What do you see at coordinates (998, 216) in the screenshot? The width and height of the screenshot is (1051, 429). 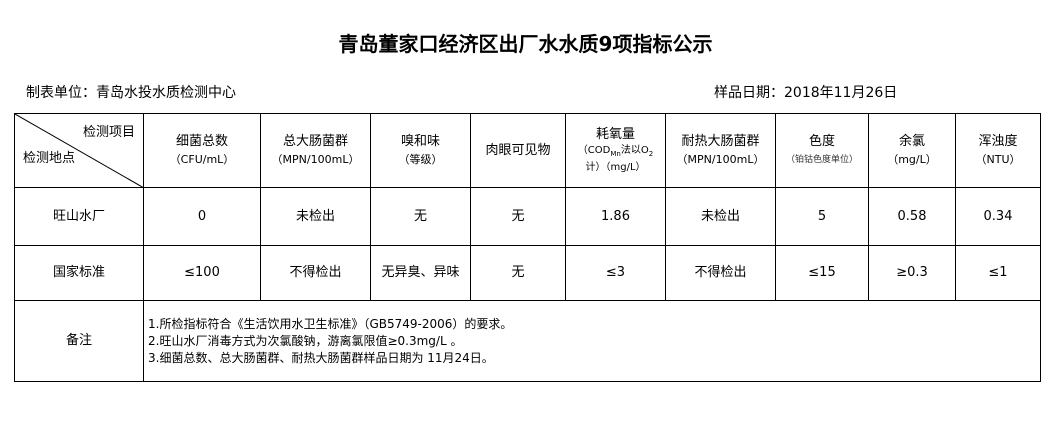 I see `cell: 0.34` at bounding box center [998, 216].